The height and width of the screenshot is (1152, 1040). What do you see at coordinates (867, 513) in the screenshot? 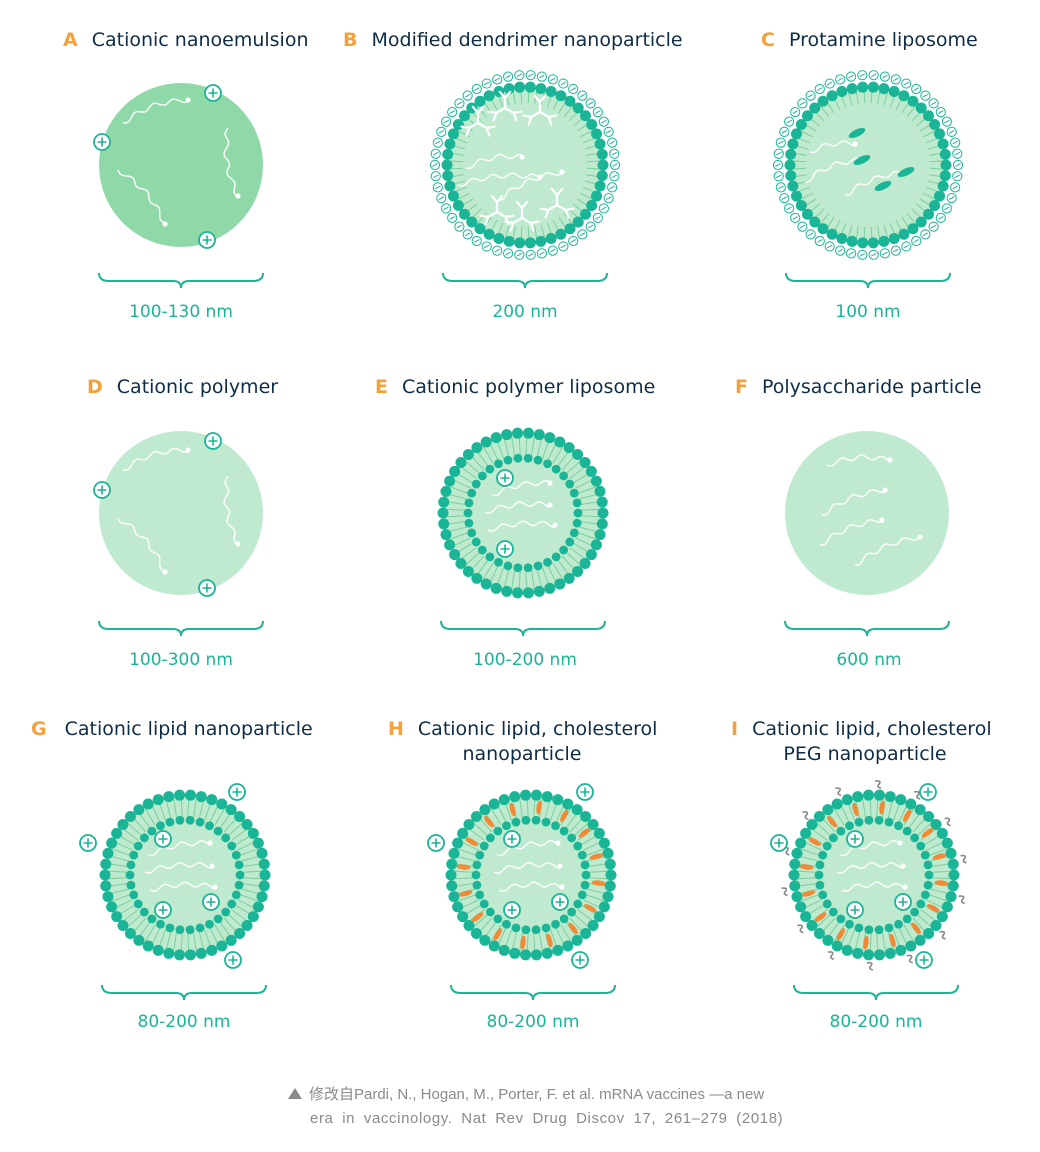
I see `polysaccharide-particle` at bounding box center [867, 513].